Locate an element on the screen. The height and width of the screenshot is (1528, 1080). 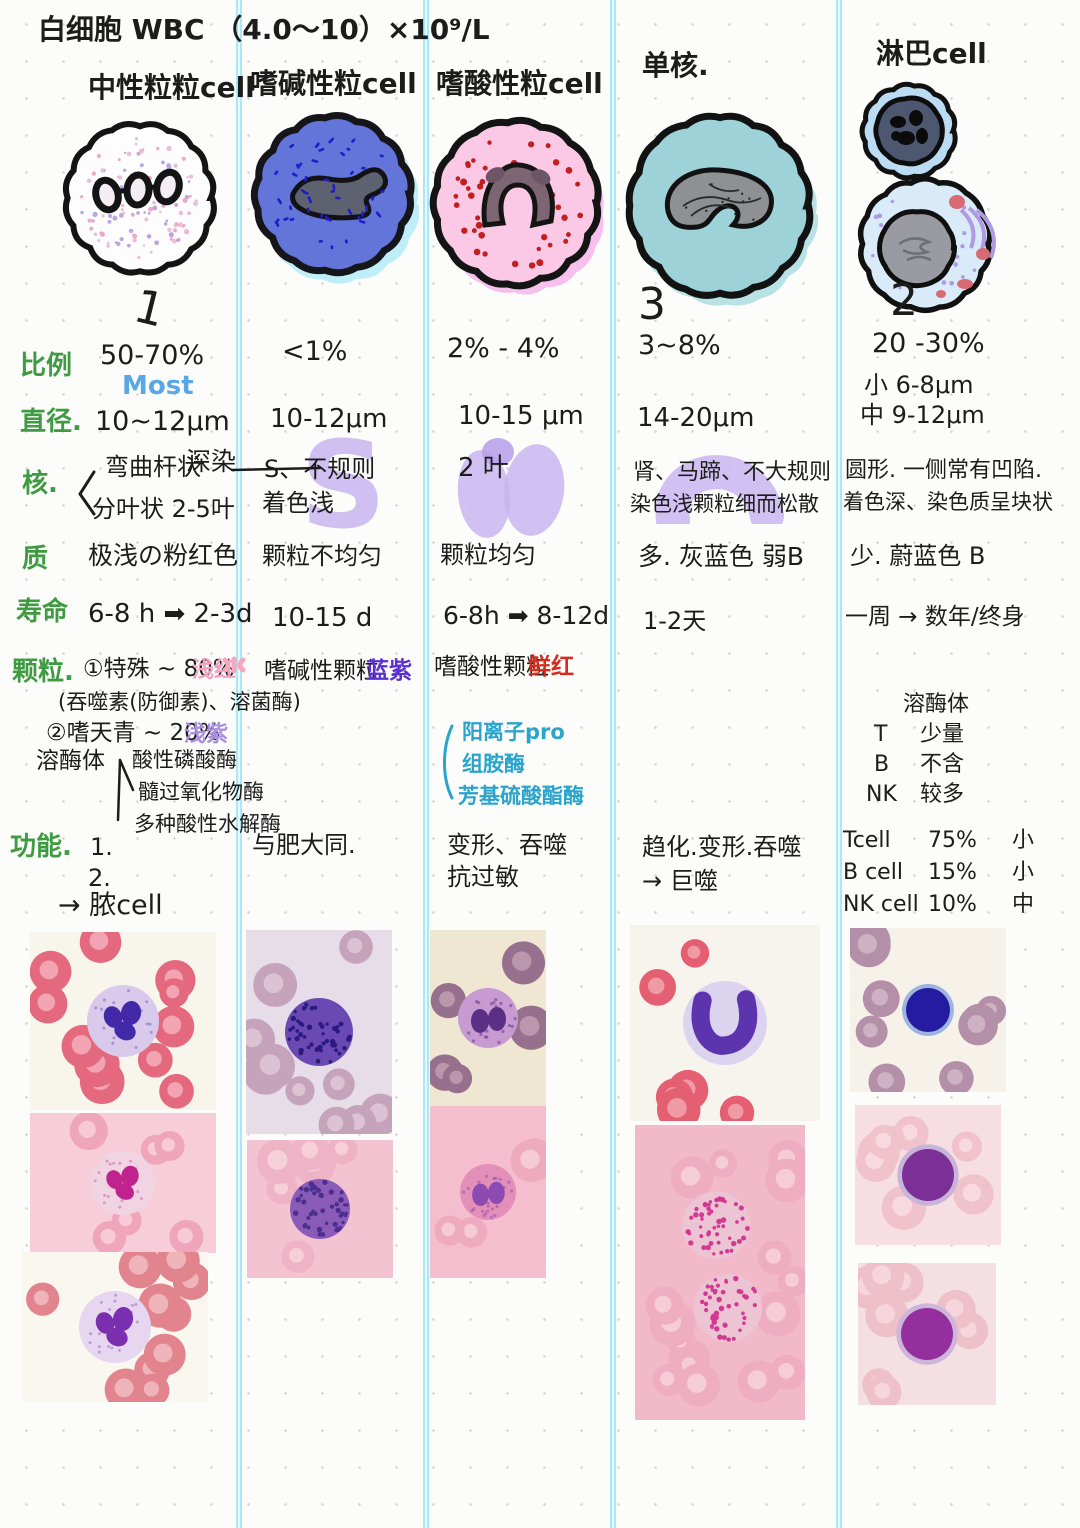
page-title: 白细胞 WBC （4.0～10）×10⁹/L is located at coordinates (264, 29).